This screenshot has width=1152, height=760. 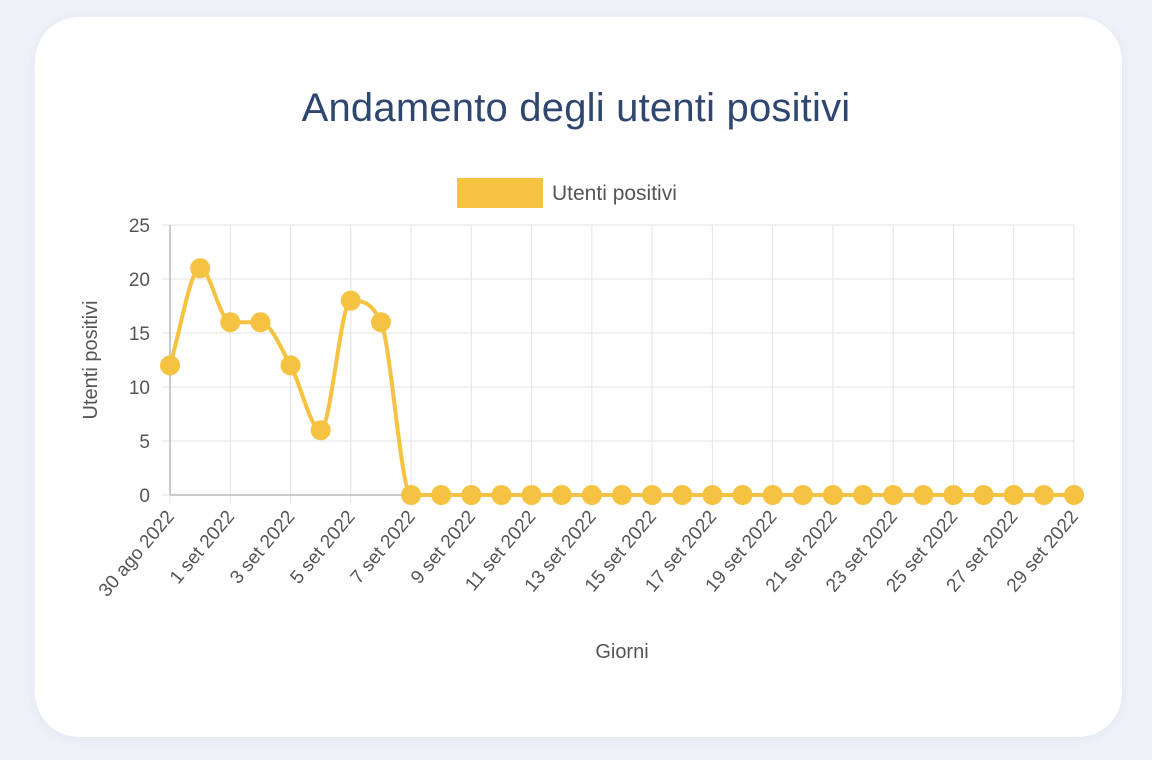 I want to click on y-tick-label: 15, so click(x=139, y=334).